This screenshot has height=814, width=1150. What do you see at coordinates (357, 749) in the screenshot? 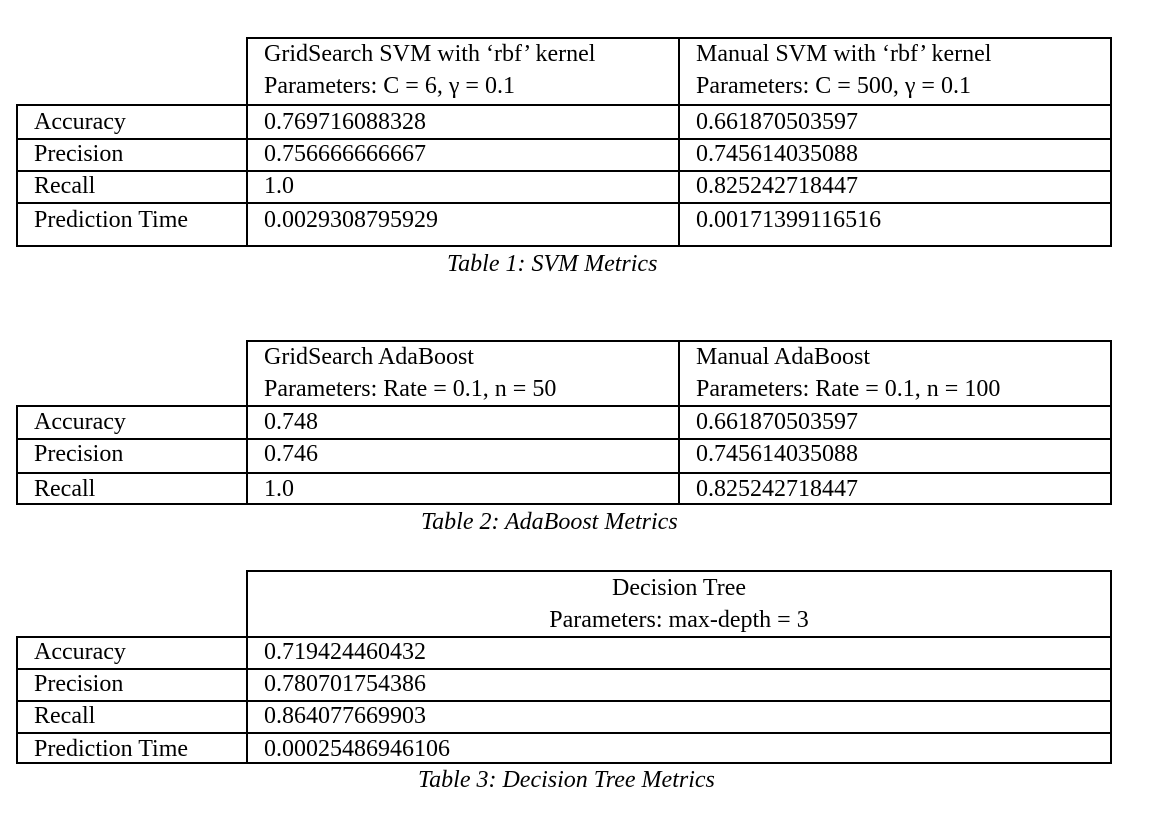
I see `table-cell: 0.00025486946106` at bounding box center [357, 749].